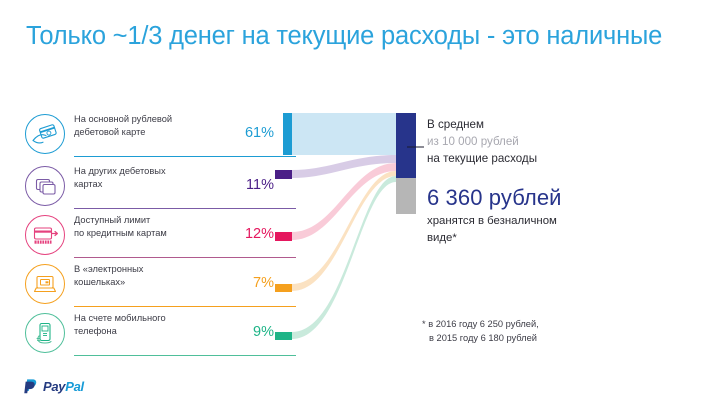 The image size is (720, 405). I want to click on source-row-main-debit-card: На основной рублевой дебетовой карте 61%, so click(160, 134).